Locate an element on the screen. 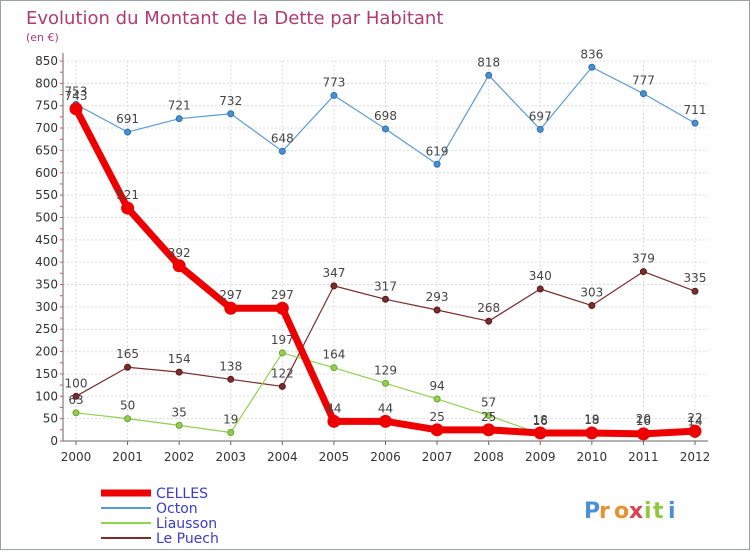 The height and width of the screenshot is (553, 750). y-tick-label: 250 is located at coordinates (46, 329).